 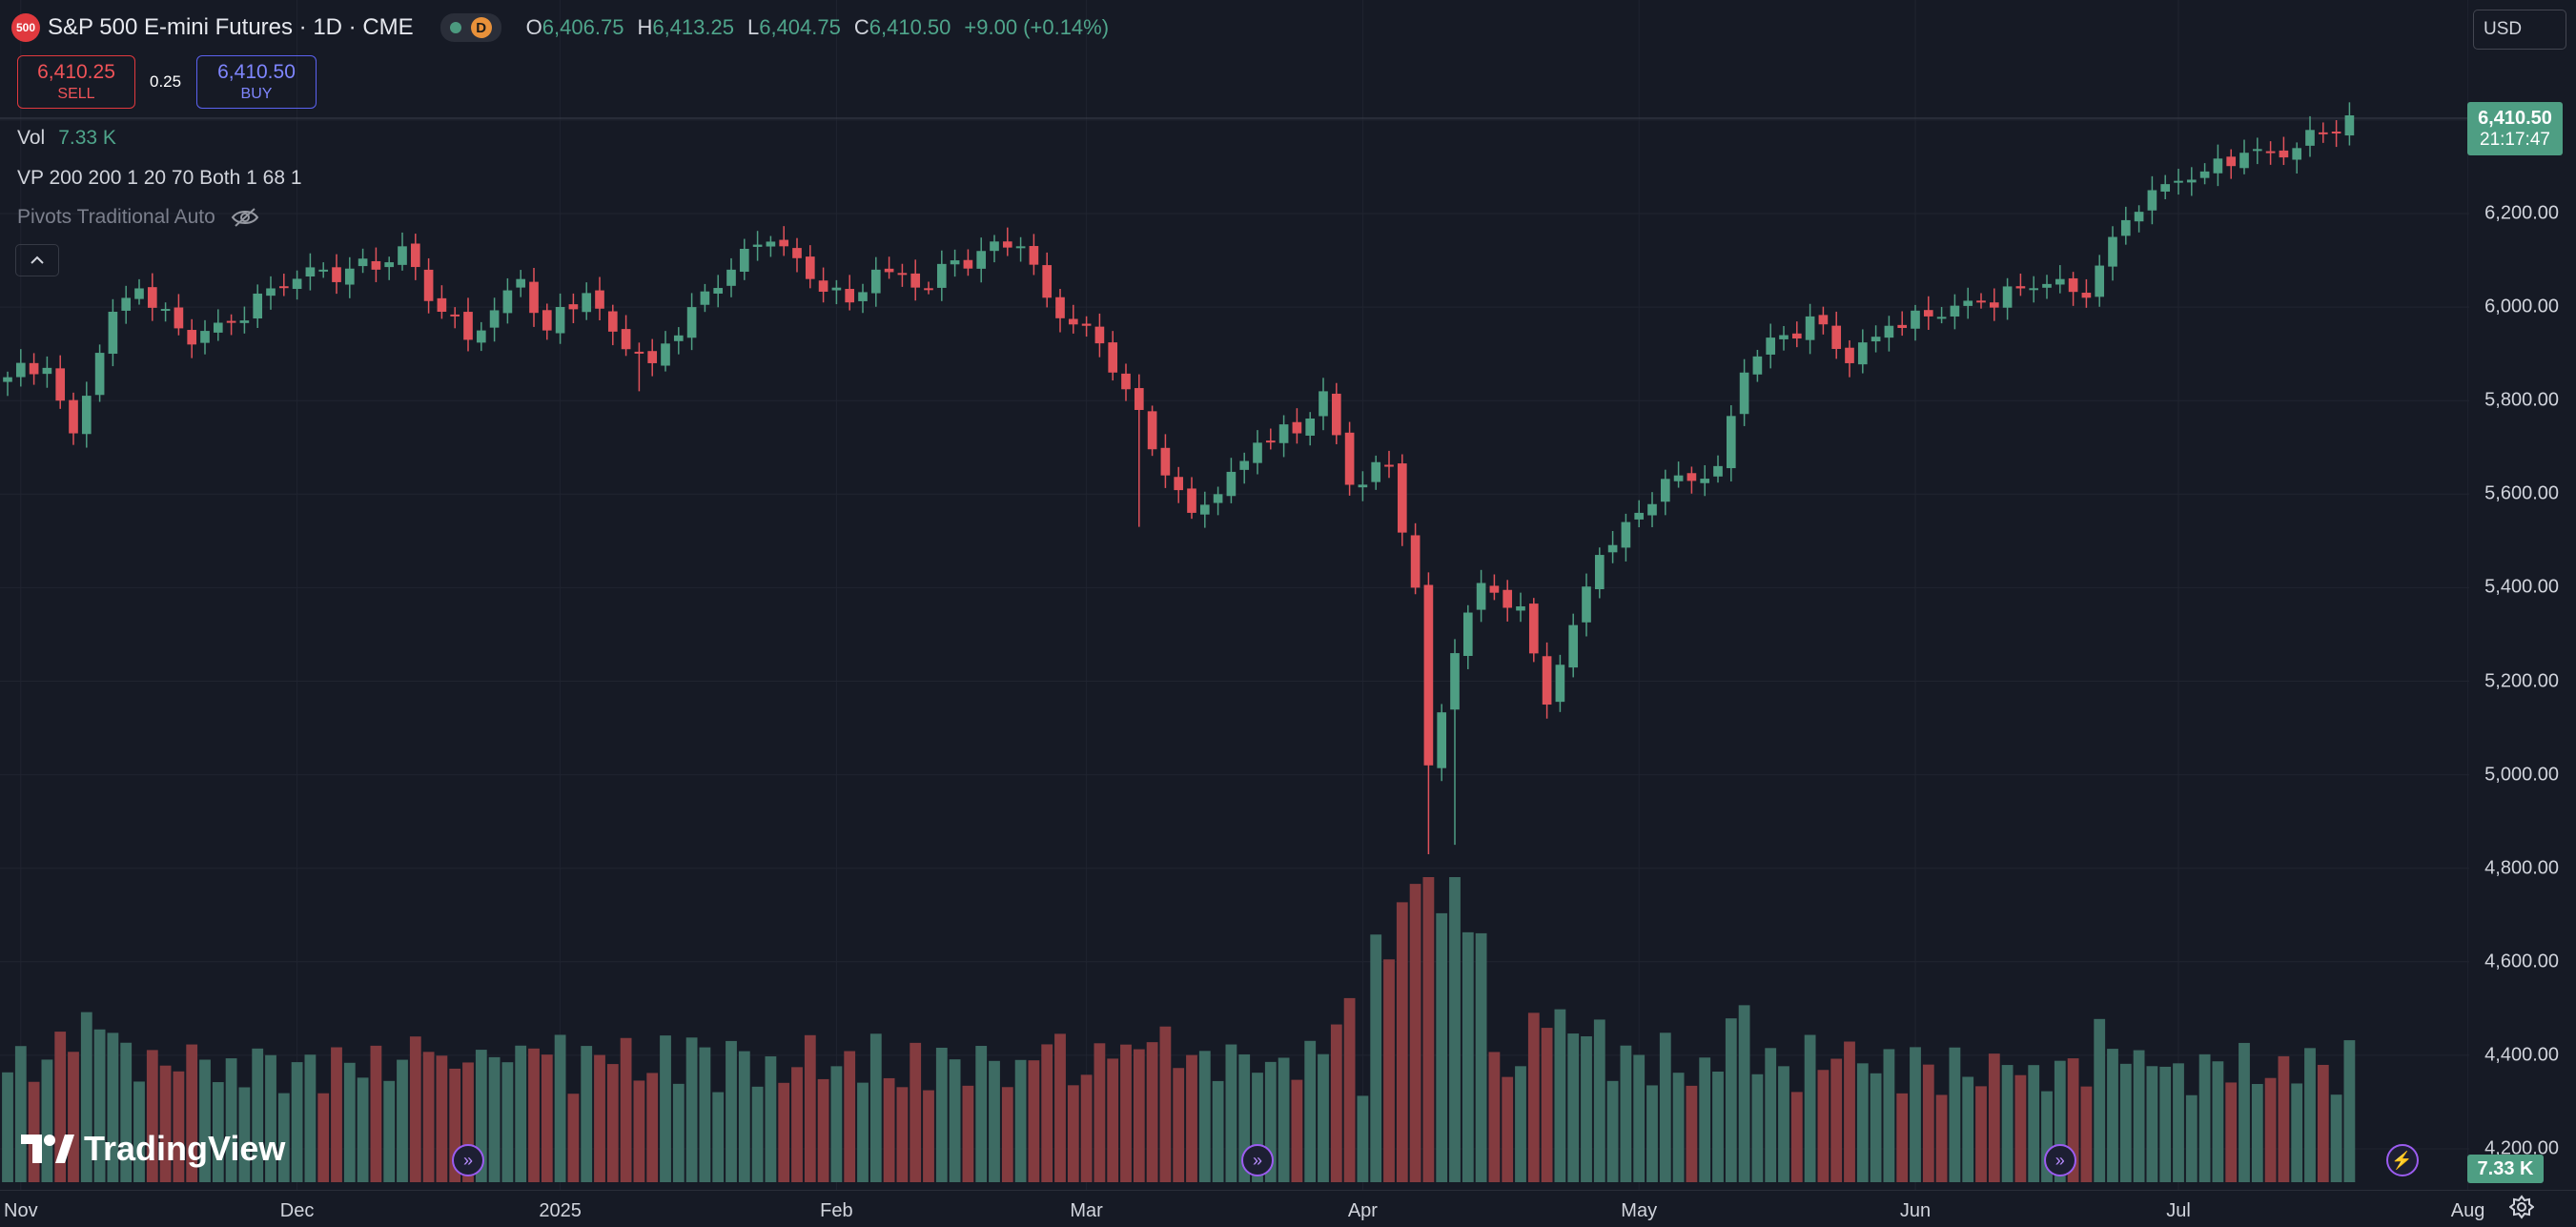 I want to click on ohlc-high: H6,413.25, so click(x=685, y=27).